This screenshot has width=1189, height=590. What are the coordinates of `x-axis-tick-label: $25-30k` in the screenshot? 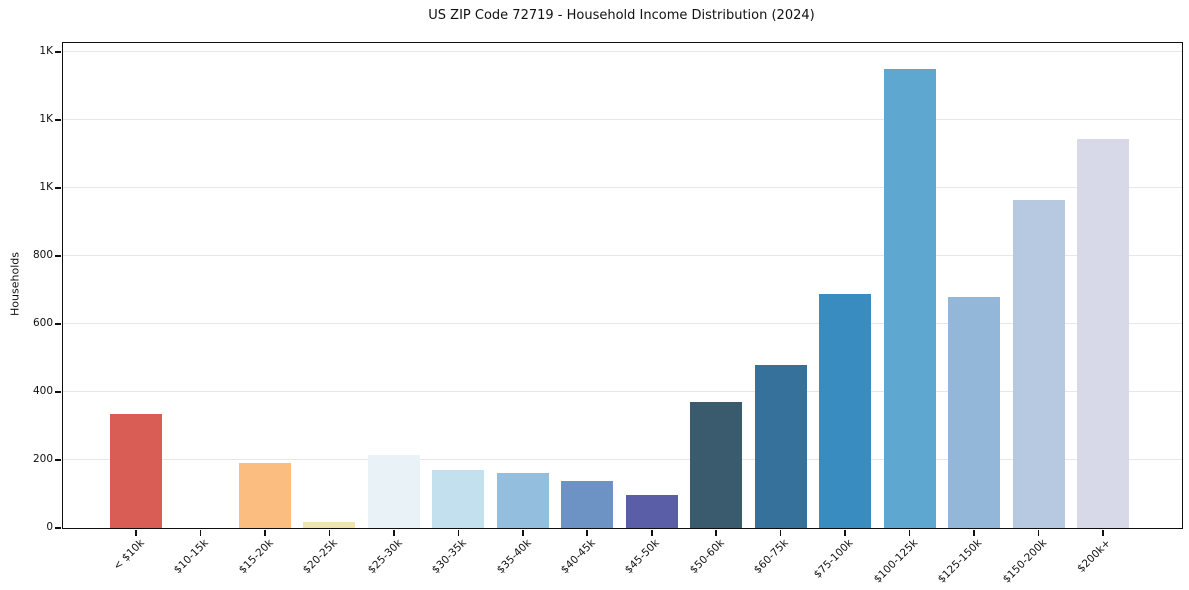 It's located at (385, 557).